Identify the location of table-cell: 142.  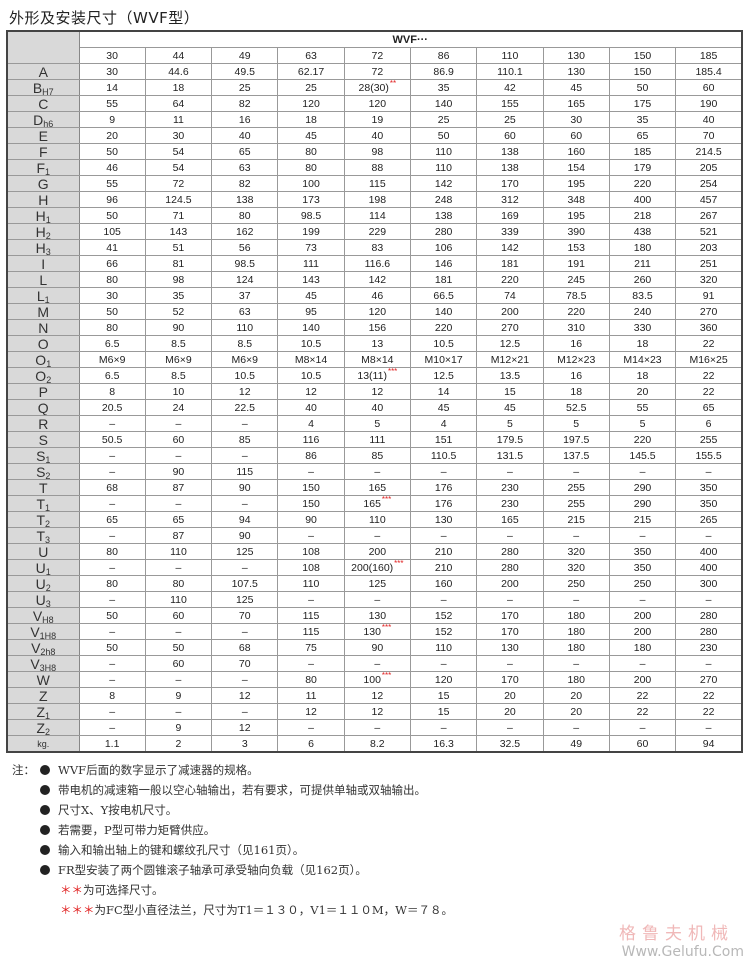
(510, 247).